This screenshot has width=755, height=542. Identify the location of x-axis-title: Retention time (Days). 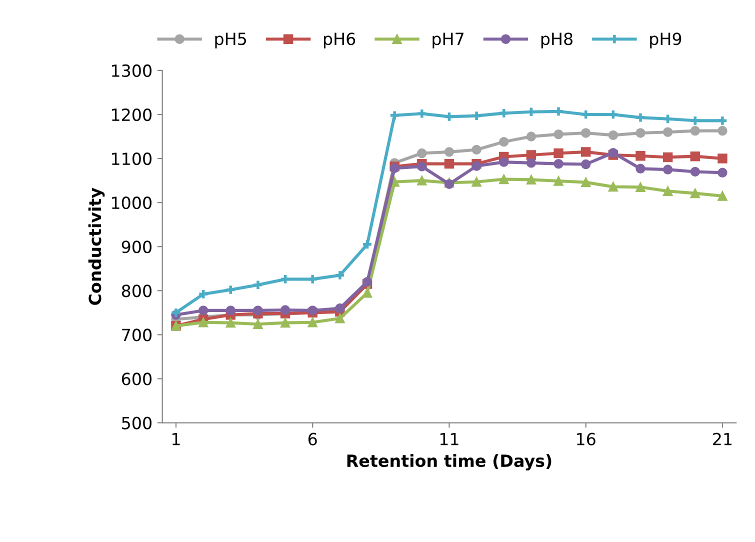
(449, 462).